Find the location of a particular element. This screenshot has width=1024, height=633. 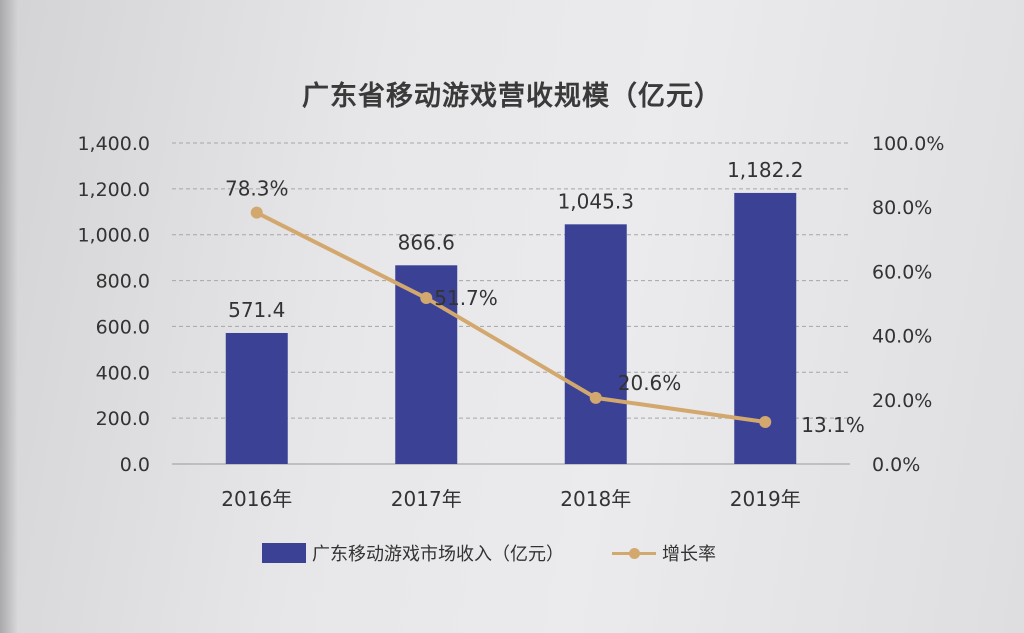

x-tick-label: 2017年 is located at coordinates (426, 499).